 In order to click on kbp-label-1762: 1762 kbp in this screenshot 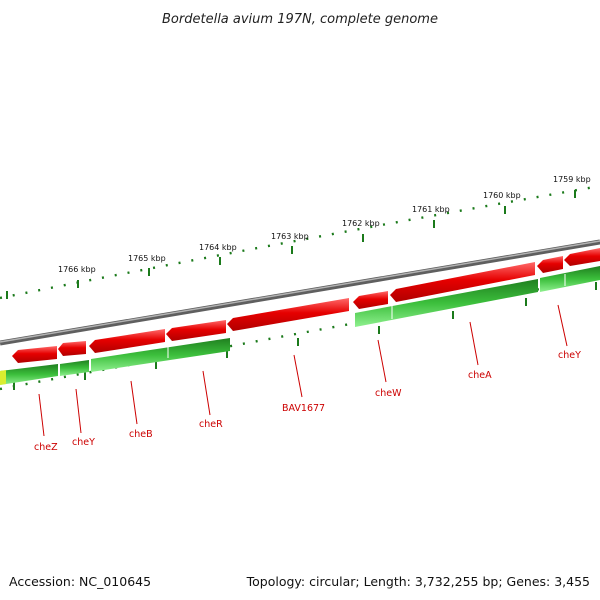, I will do `click(361, 223)`.